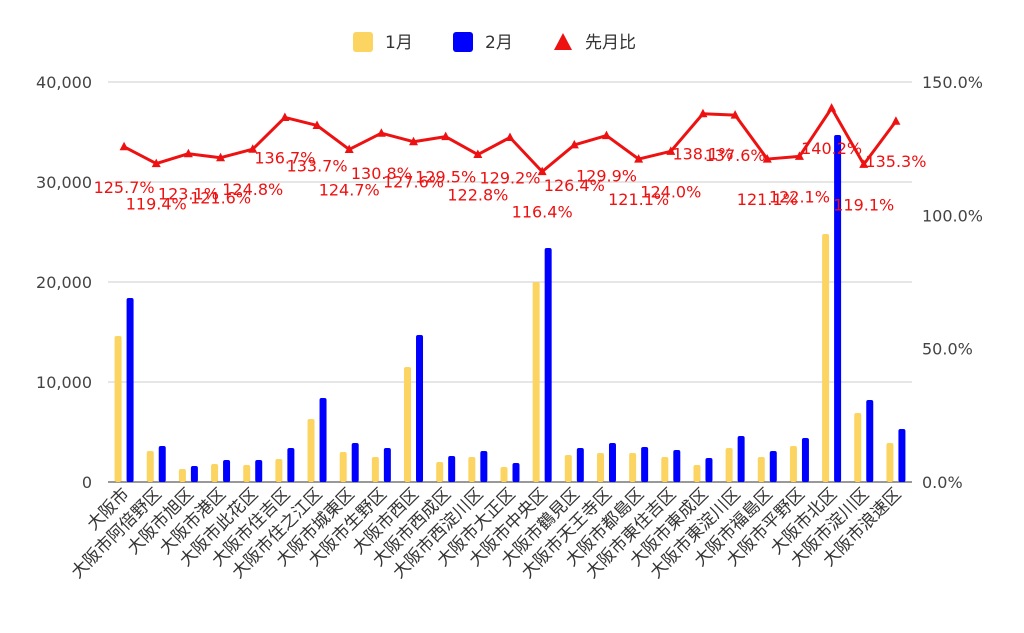 This screenshot has height=633, width=1024. I want to click on ratio-data-label: 124.0%, so click(670, 191).